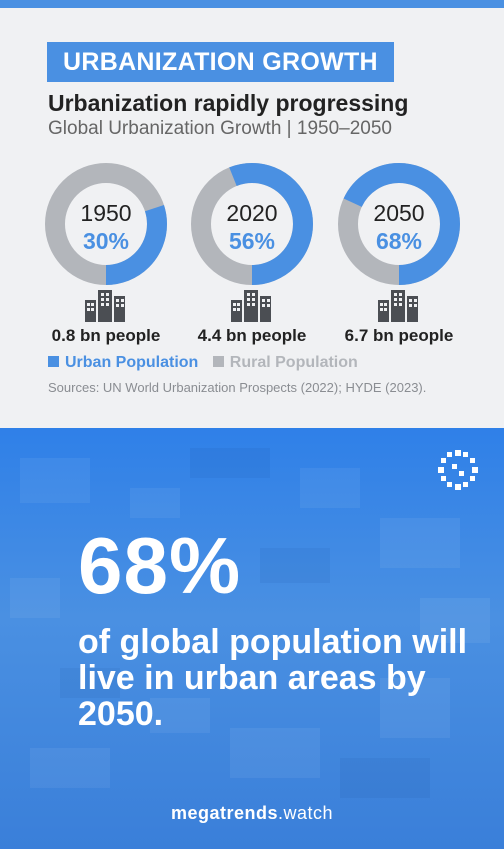  Describe the element at coordinates (398, 213) in the screenshot. I see `donut-year-label: 2050` at that location.